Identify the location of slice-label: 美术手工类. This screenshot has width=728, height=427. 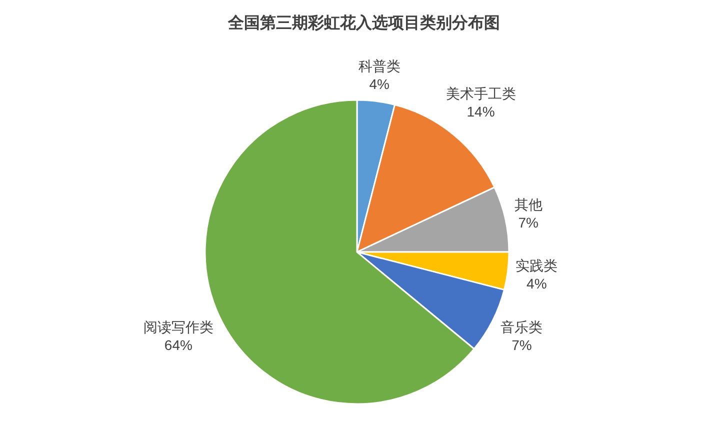
(481, 93).